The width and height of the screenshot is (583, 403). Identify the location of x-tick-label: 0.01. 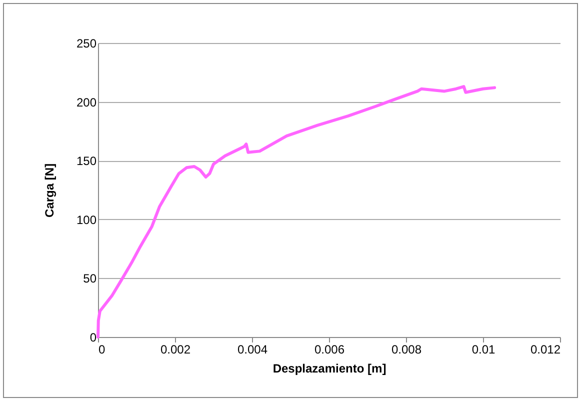
(484, 349).